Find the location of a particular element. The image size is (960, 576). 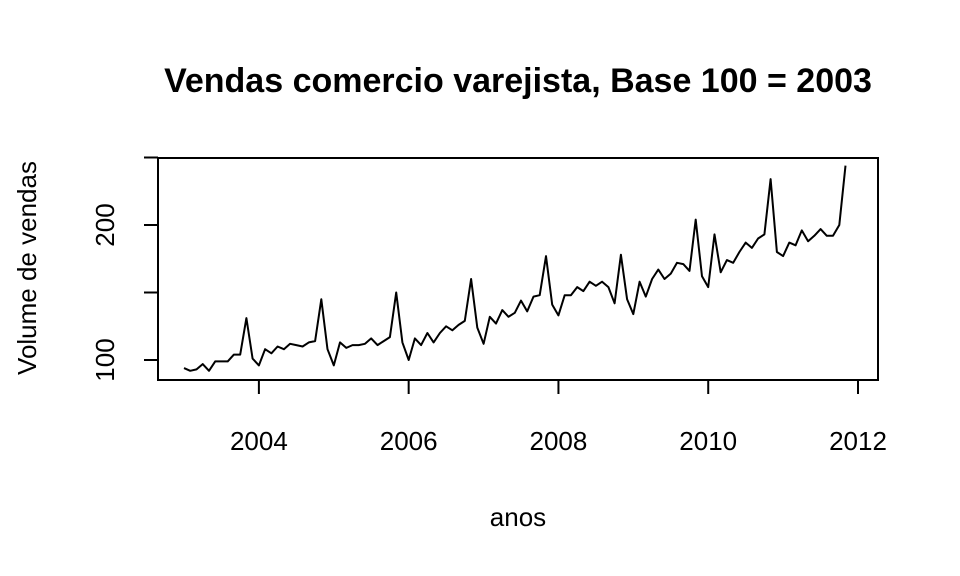

y-tick-label: 200 is located at coordinates (105, 224).